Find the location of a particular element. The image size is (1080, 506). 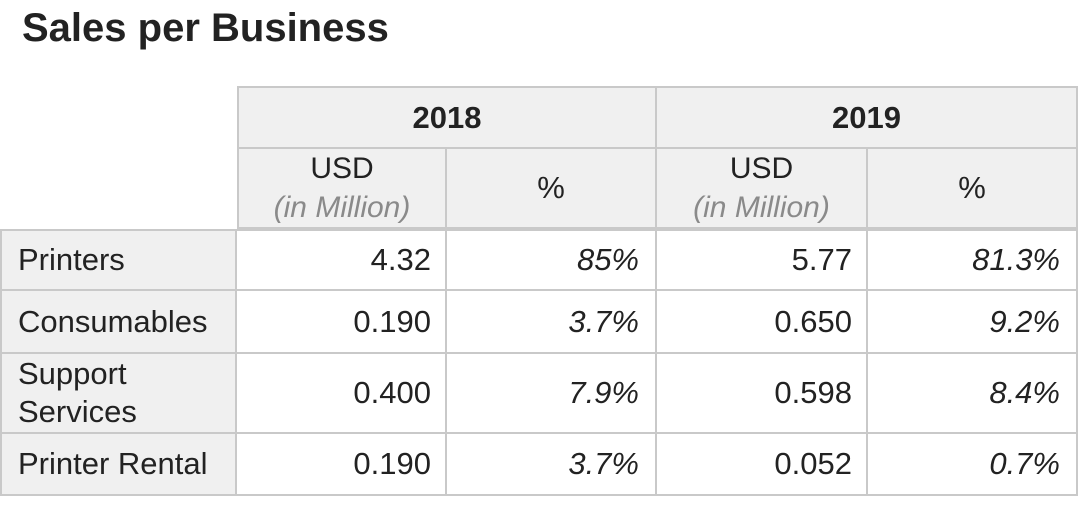

cell-usd-2018: 4.32 is located at coordinates (342, 260).